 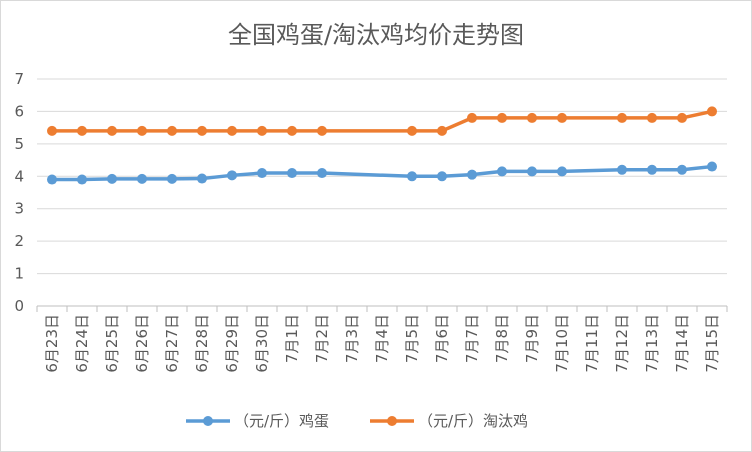 What do you see at coordinates (292, 338) in the screenshot?
I see `x-tick-label: 7月1日` at bounding box center [292, 338].